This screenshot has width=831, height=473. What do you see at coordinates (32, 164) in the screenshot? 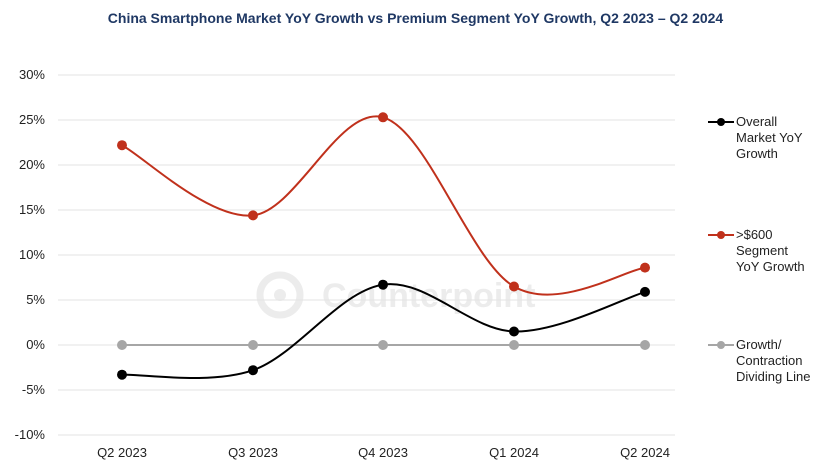
I see `y-tick-label: 20%` at bounding box center [32, 164].